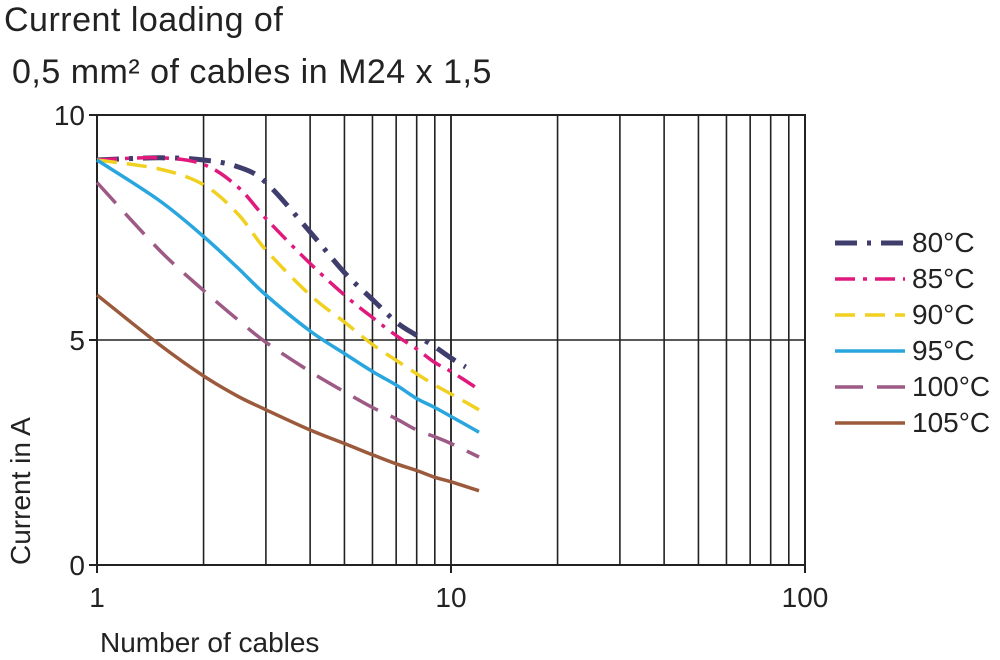 This screenshot has width=1000, height=660. What do you see at coordinates (943, 278) in the screenshot?
I see `legend-label: 85°C` at bounding box center [943, 278].